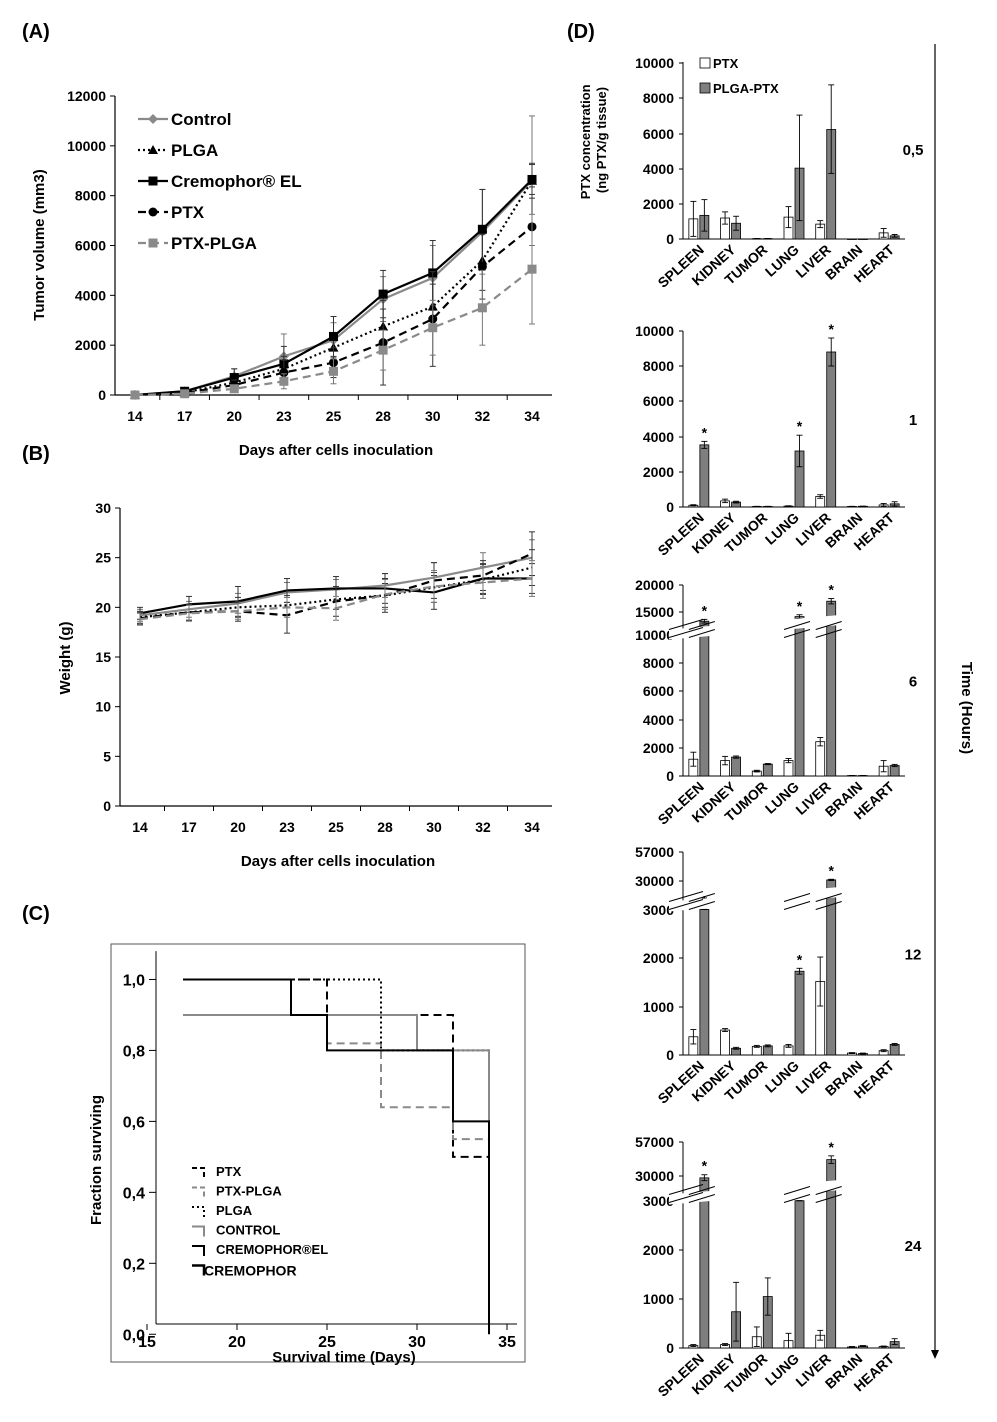  Describe the element at coordinates (36, 914) in the screenshot. I see `panel-c-label: (C)` at that location.